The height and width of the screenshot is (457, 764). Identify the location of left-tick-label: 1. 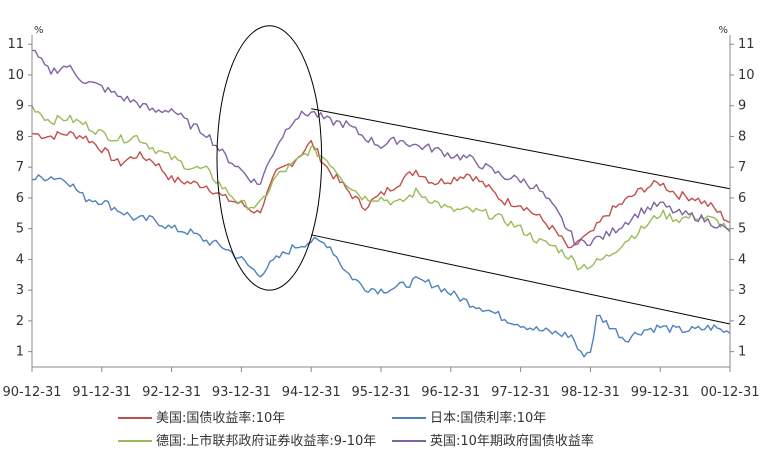
(20, 352).